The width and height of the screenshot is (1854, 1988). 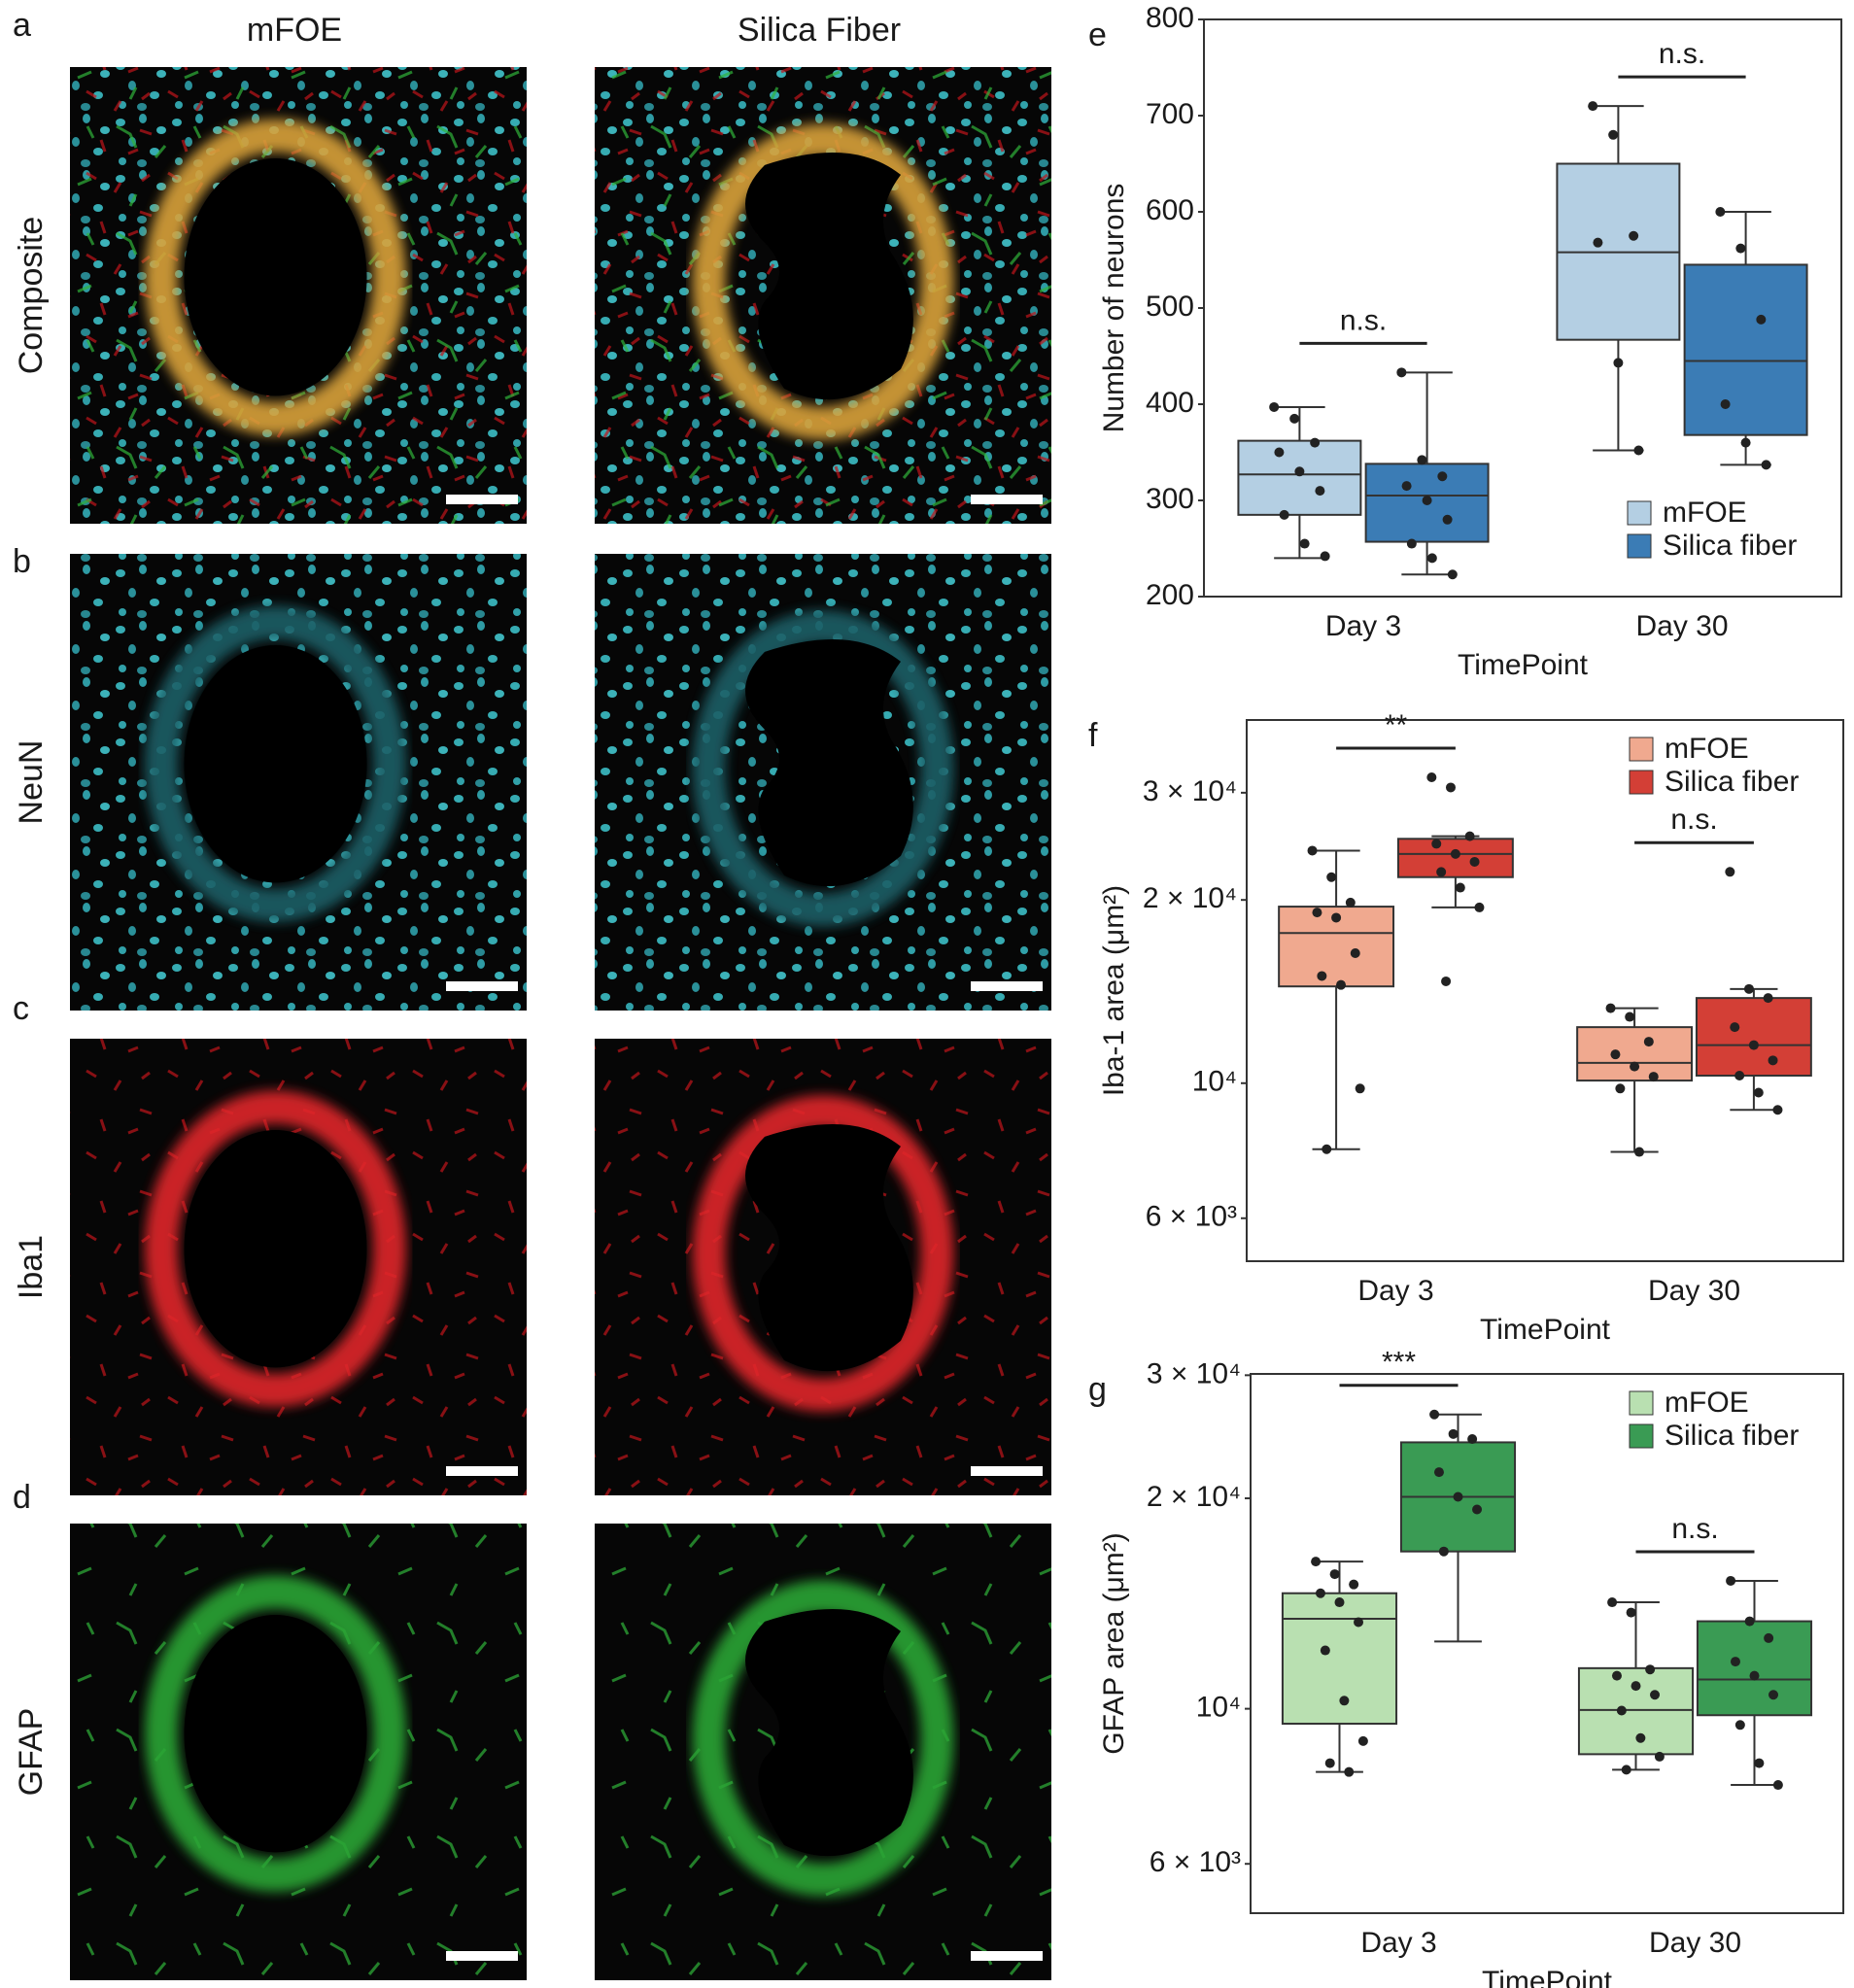 What do you see at coordinates (1363, 320) in the screenshot?
I see `significance-label: n.s.` at bounding box center [1363, 320].